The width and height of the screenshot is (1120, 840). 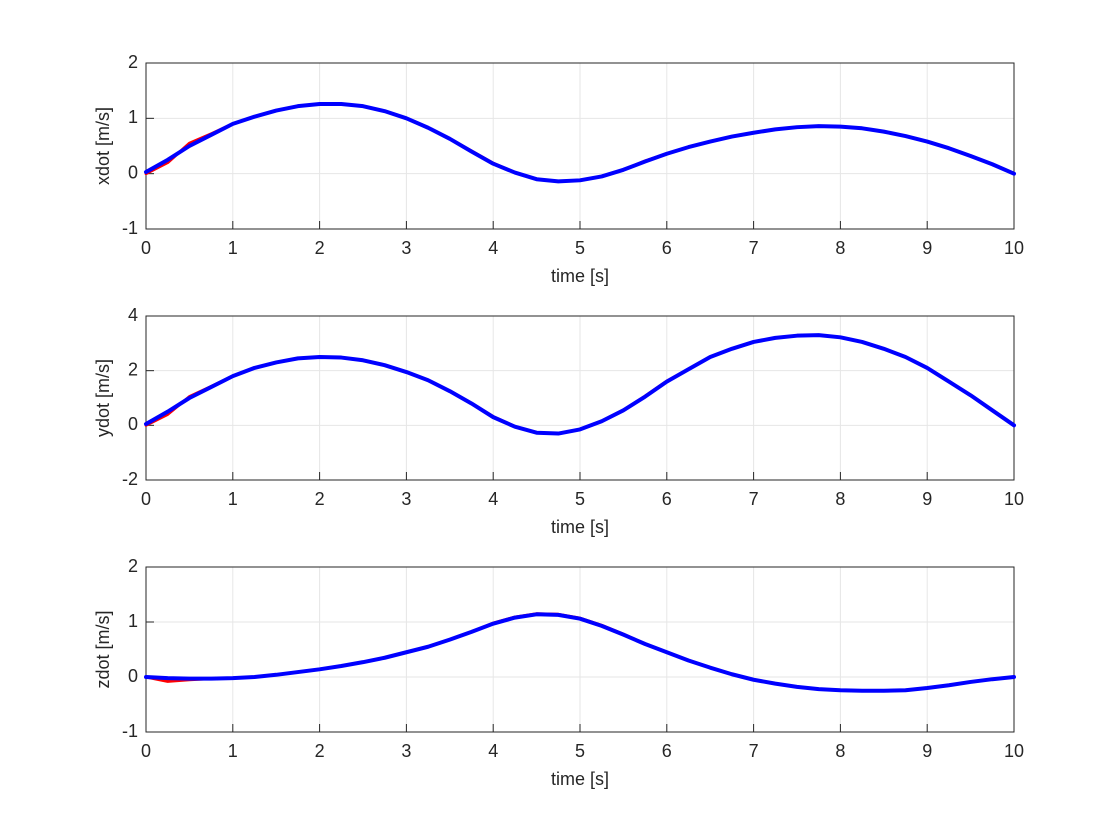 I want to click on y-axis-label: ydot [m/s], so click(x=103, y=398).